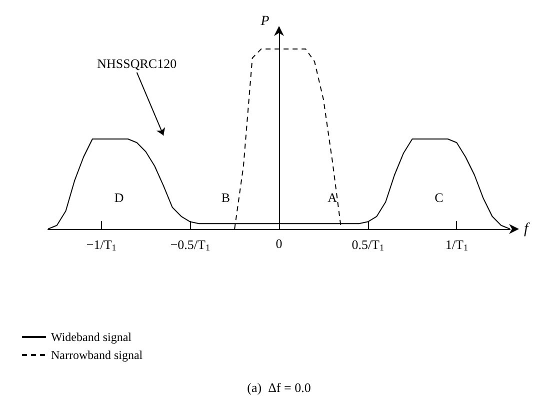  I want to click on annotation: C, so click(439, 198).